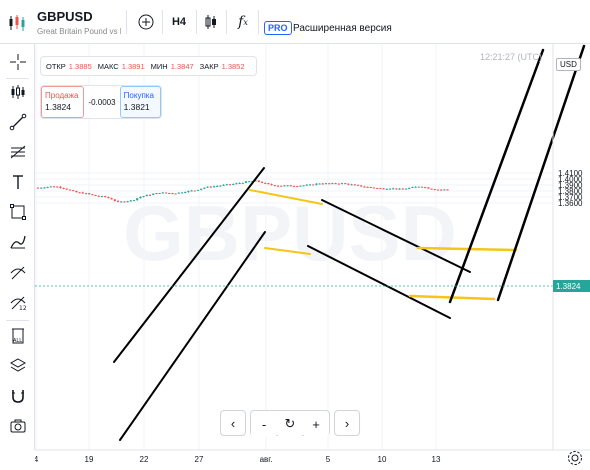 This screenshot has height=470, width=590. I want to click on down-channel-upper, so click(396, 236).